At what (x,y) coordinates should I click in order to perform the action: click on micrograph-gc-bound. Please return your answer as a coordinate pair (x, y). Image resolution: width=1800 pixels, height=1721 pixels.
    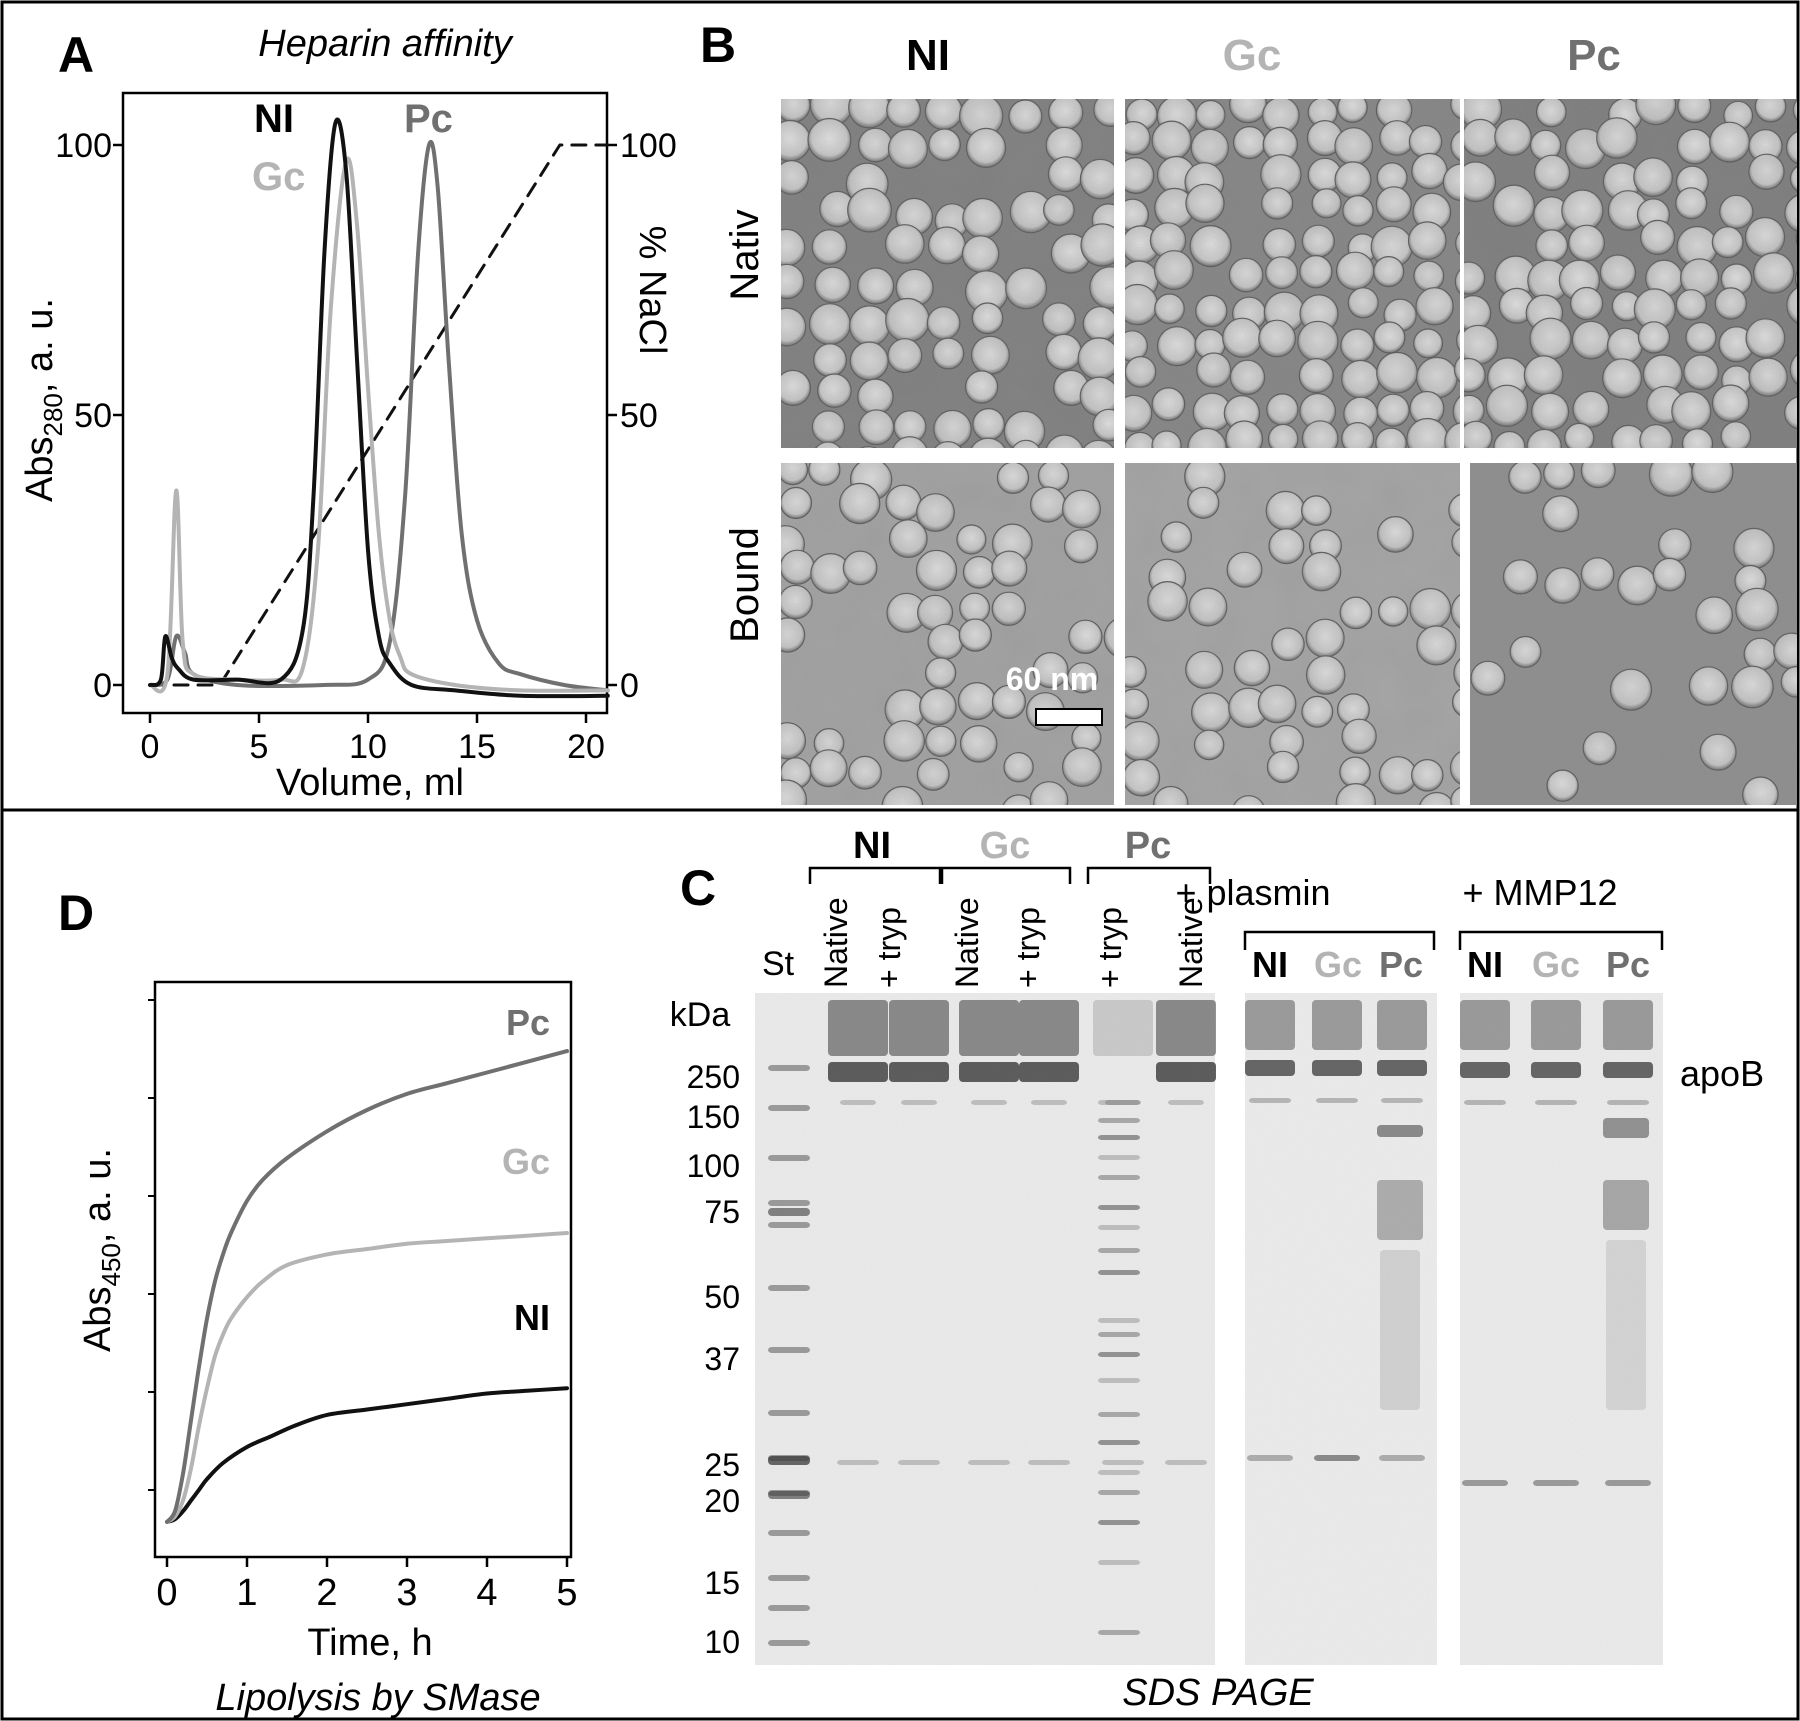
    Looking at the image, I should click on (1292, 634).